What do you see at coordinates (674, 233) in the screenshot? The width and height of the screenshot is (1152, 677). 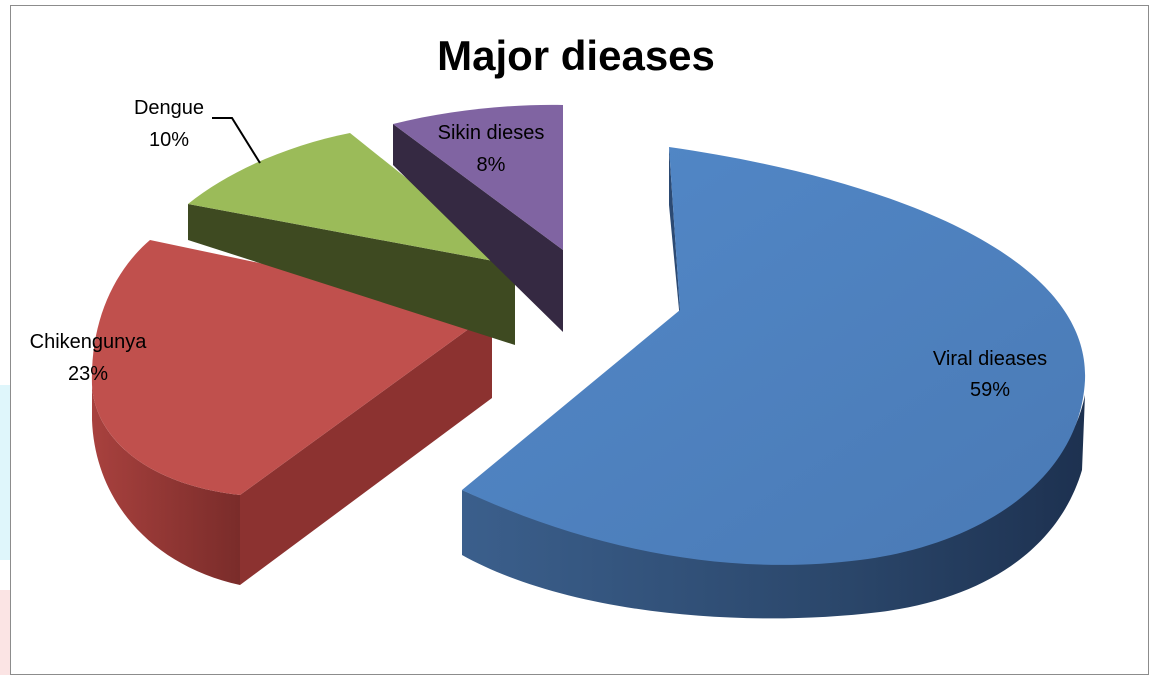 I see `slice-viral-inner-side` at bounding box center [674, 233].